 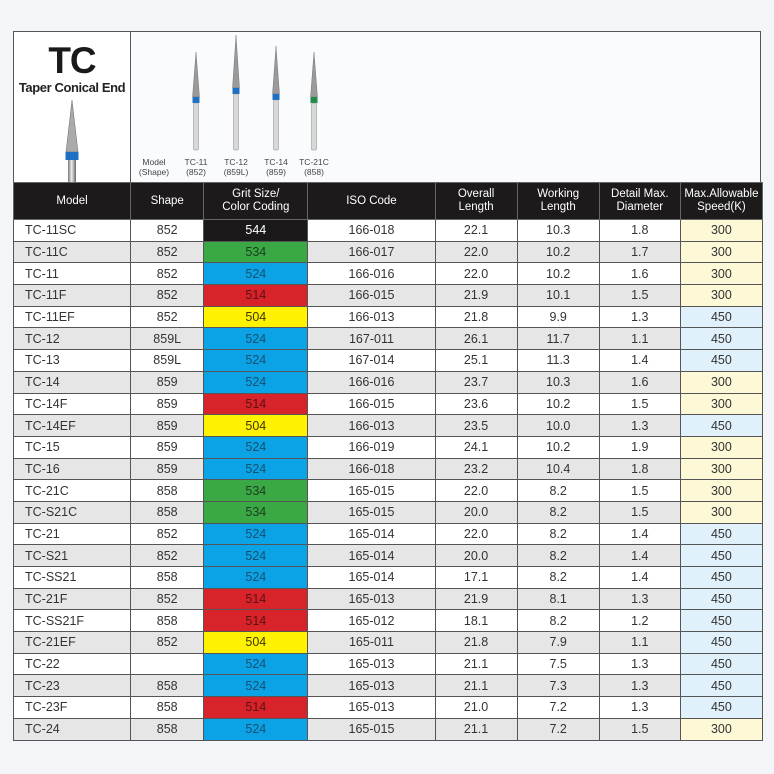 I want to click on cell-diameter: 1.1, so click(x=639, y=642).